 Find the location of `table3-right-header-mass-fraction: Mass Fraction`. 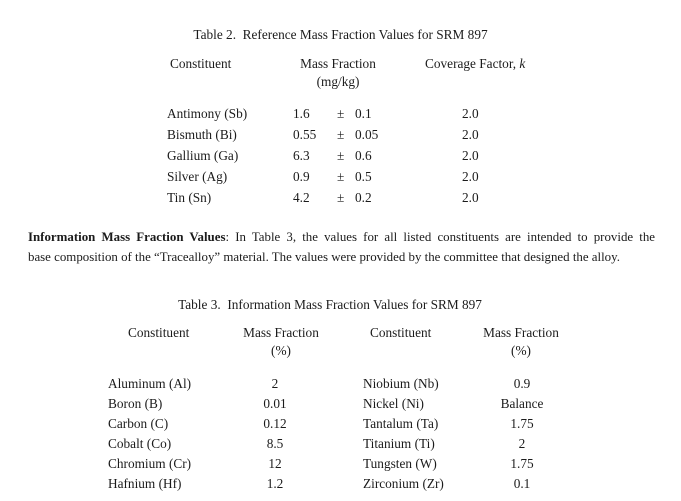

table3-right-header-mass-fraction: Mass Fraction is located at coordinates (521, 332).